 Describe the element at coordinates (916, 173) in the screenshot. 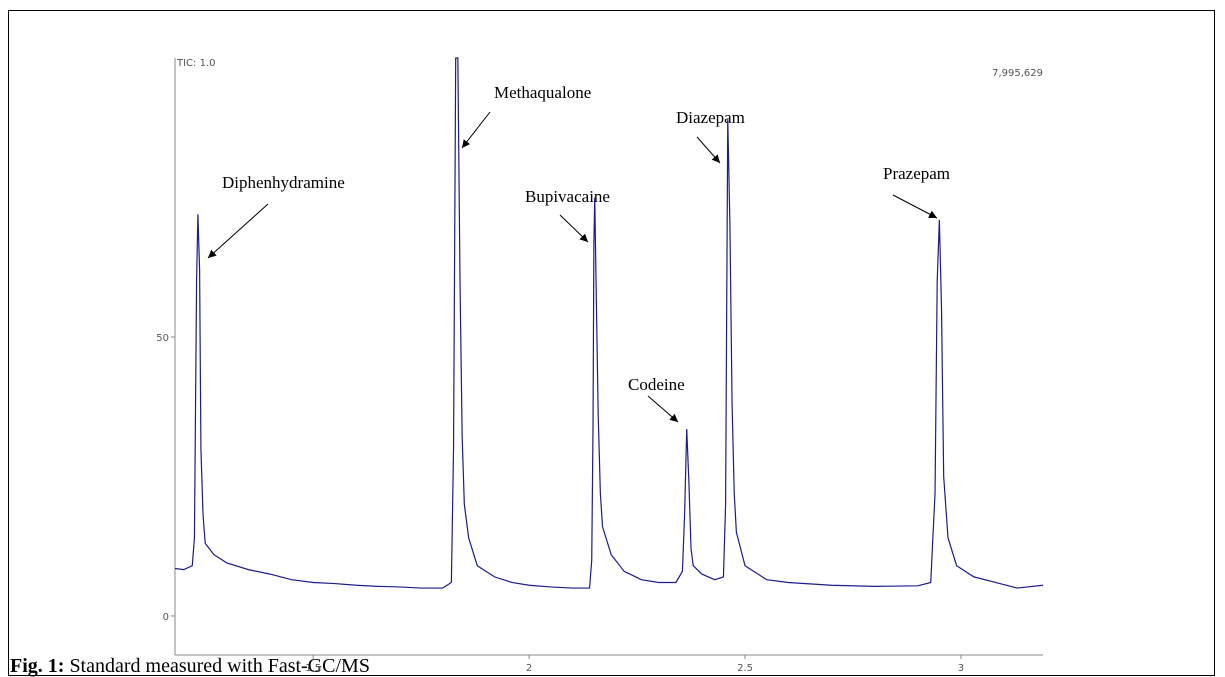

I see `annotation: Prazepam` at that location.